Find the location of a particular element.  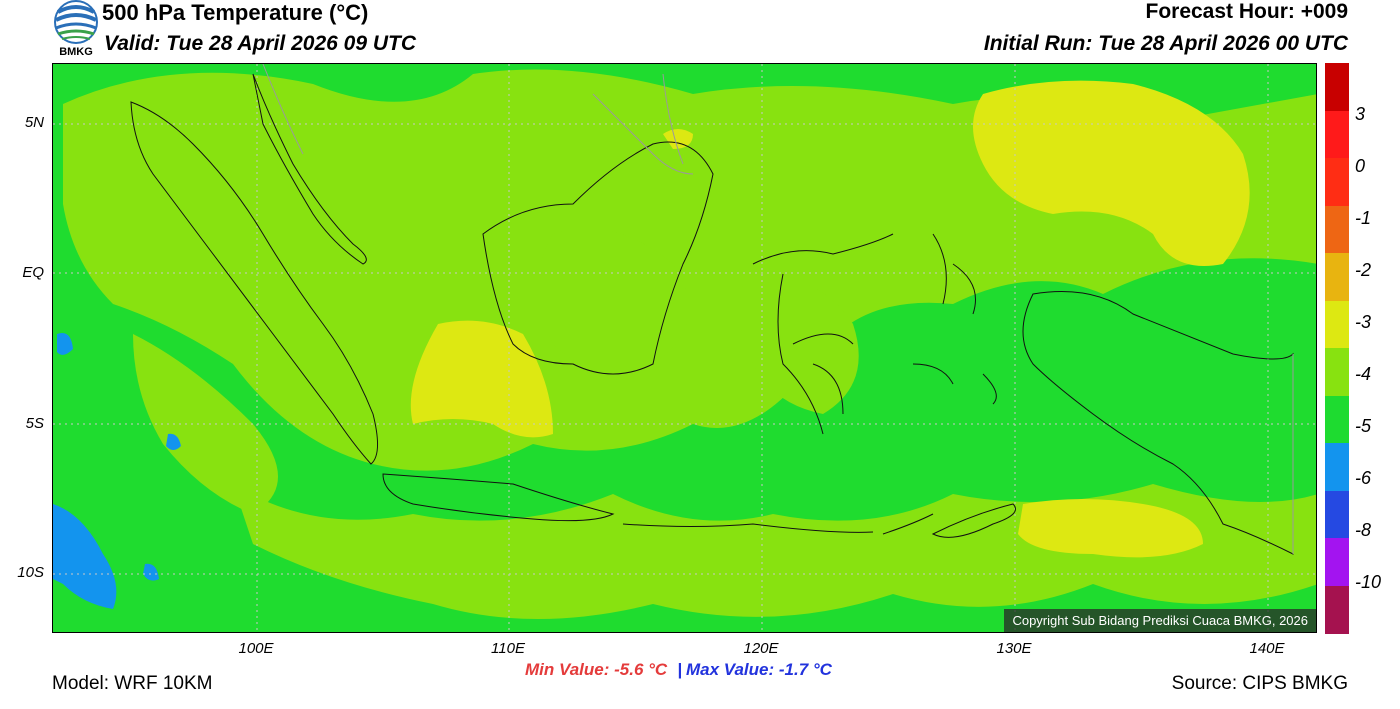

lon-label-110e: 110E is located at coordinates (508, 648).